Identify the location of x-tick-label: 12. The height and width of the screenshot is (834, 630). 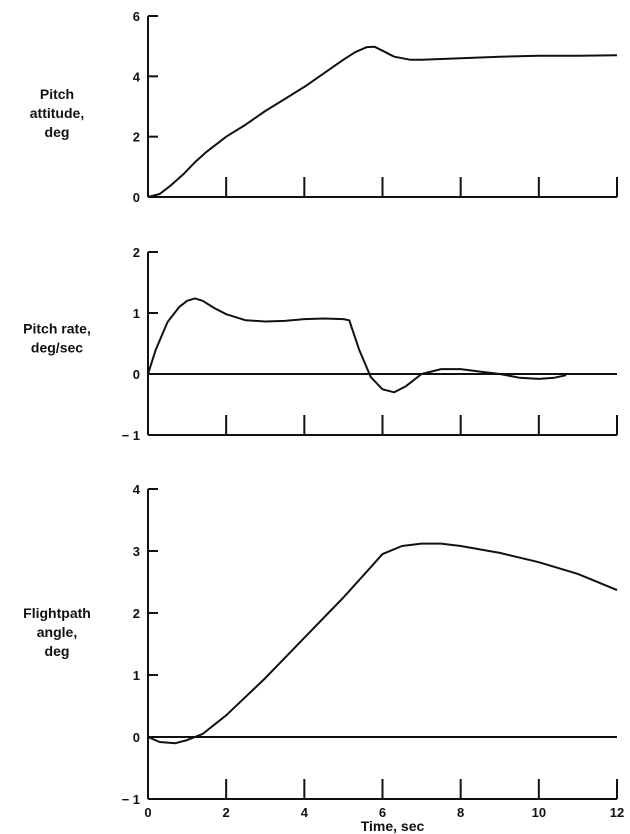
(617, 812).